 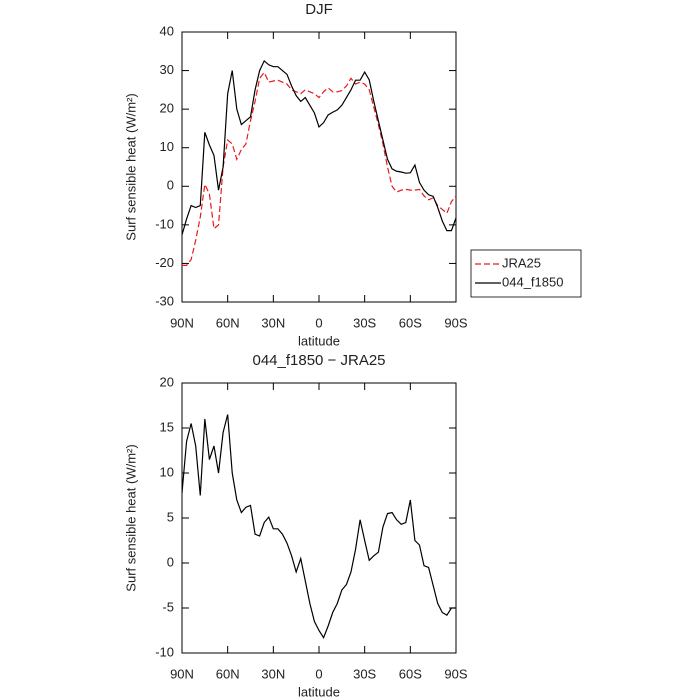 What do you see at coordinates (167, 426) in the screenshot?
I see `y-tick-label: 15` at bounding box center [167, 426].